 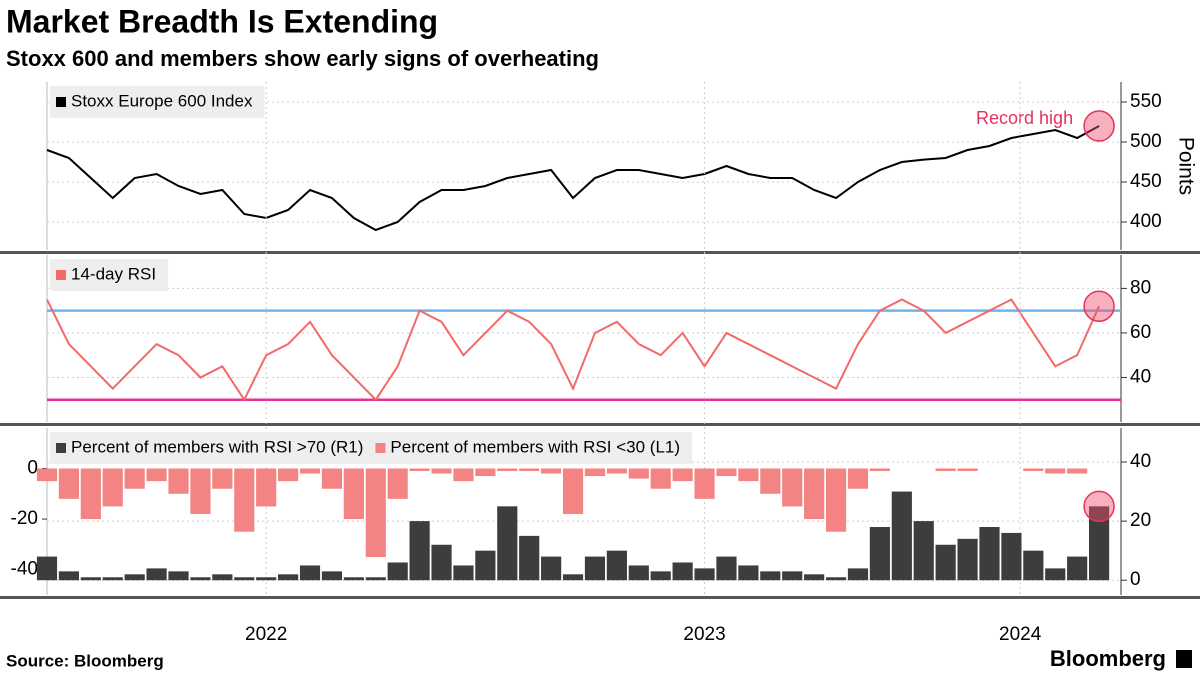 I want to click on y-tick-label: 550, so click(x=1146, y=101).